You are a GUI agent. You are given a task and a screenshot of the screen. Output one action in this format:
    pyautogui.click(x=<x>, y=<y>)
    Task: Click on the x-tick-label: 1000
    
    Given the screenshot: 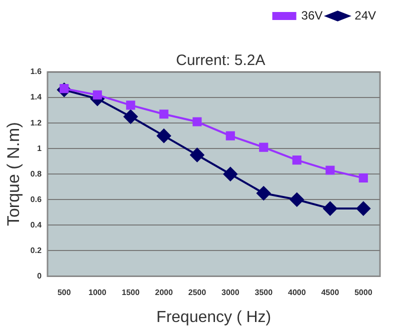 What is the action you would take?
    pyautogui.click(x=97, y=293)
    